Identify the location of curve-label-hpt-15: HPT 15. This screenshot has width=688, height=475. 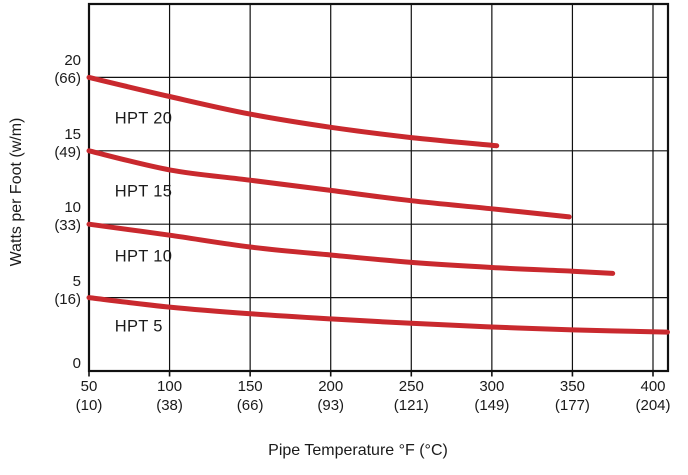
(143, 191).